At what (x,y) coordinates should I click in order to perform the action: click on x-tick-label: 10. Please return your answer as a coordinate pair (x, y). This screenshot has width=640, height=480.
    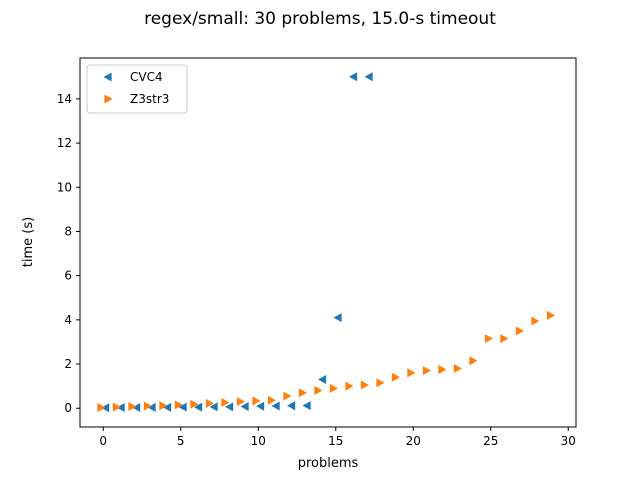
    Looking at the image, I should click on (258, 441).